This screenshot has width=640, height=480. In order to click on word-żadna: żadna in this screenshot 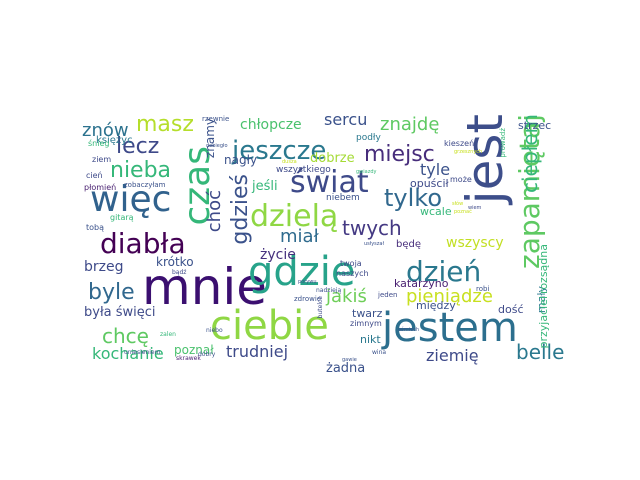, I will do `click(346, 368)`.